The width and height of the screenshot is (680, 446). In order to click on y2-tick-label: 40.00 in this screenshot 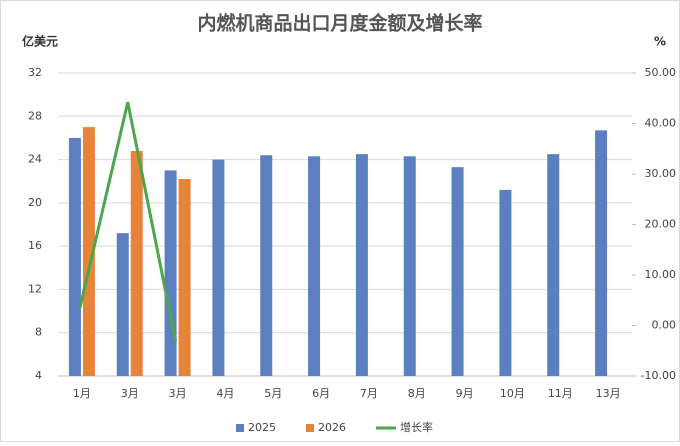, I will do `click(661, 123)`.